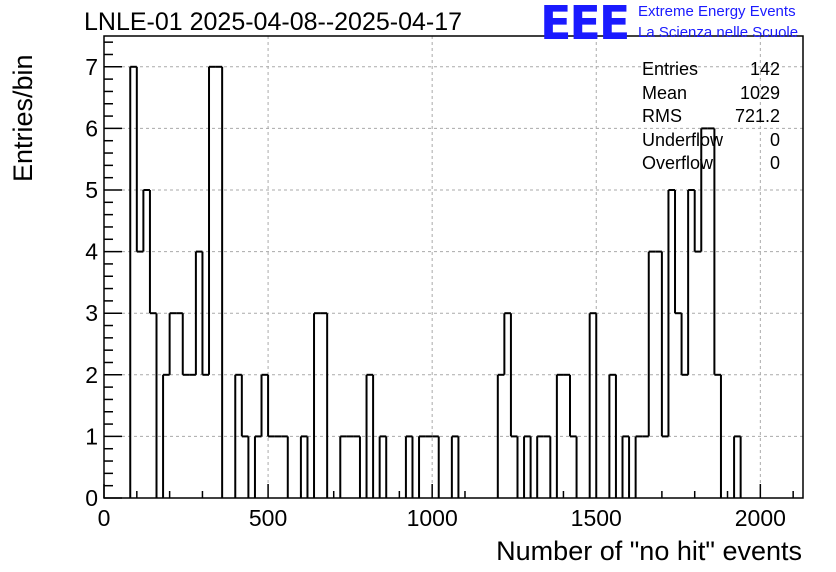 The height and width of the screenshot is (572, 836). Describe the element at coordinates (432, 518) in the screenshot. I see `x-tick-label: 1000` at that location.